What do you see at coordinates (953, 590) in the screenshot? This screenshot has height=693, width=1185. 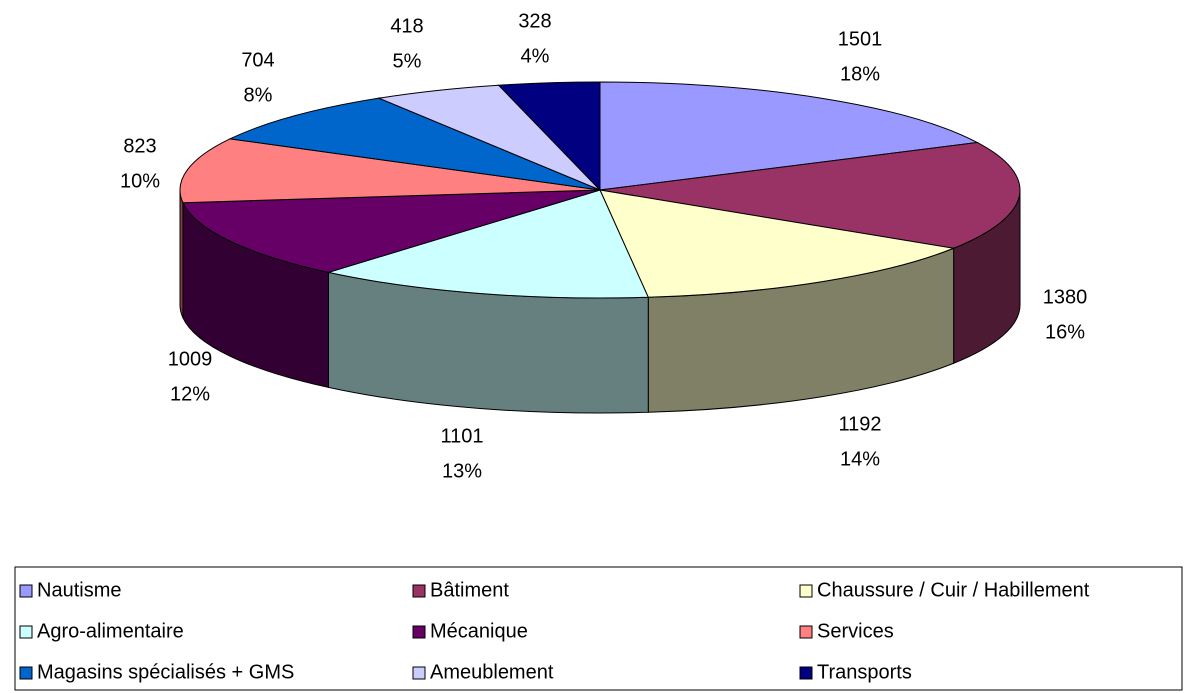 I see `legend-label: Chaussure / Cuir / Habillement` at bounding box center [953, 590].